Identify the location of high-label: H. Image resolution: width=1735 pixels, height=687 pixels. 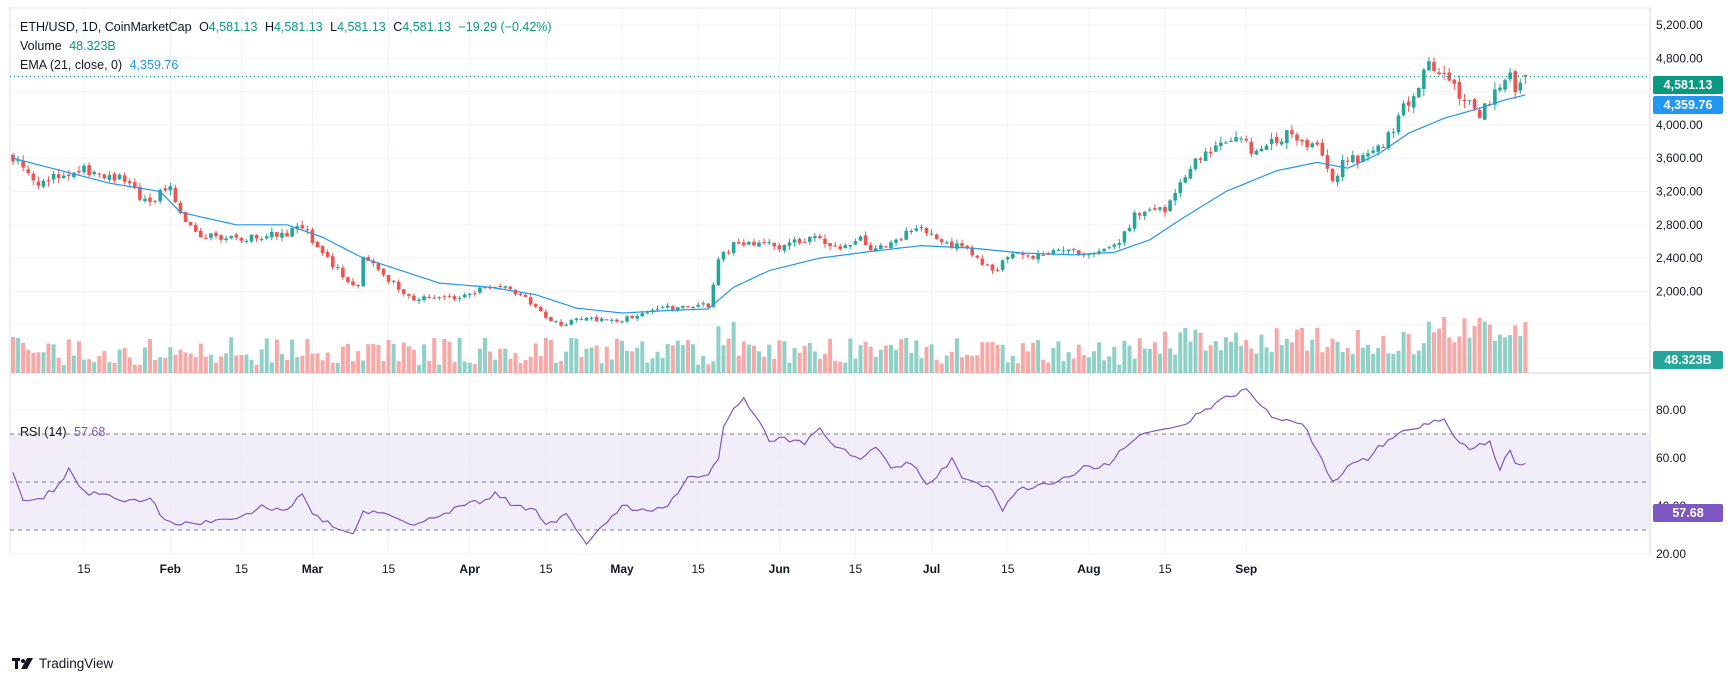
(269, 27).